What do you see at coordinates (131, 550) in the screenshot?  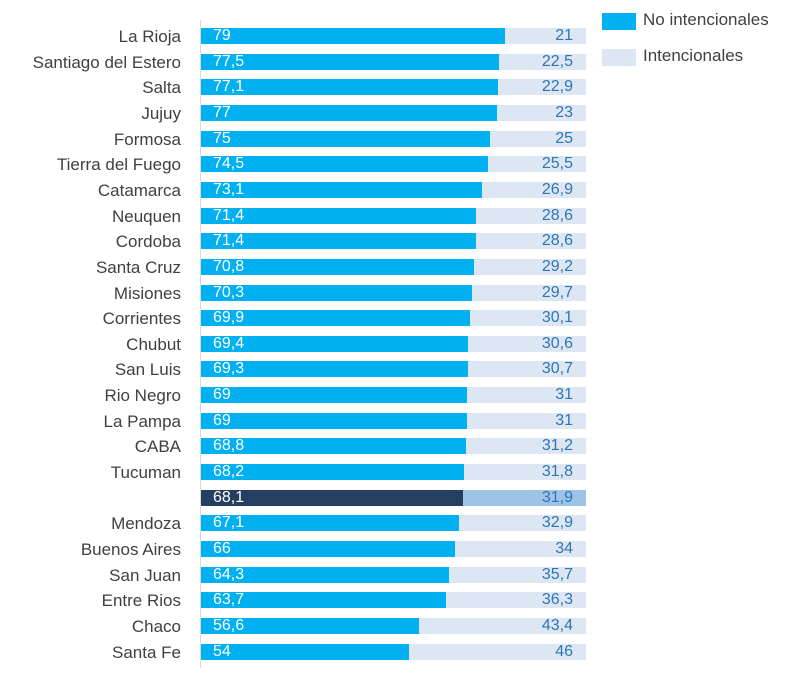 I see `category-label: Buenos Aires` at bounding box center [131, 550].